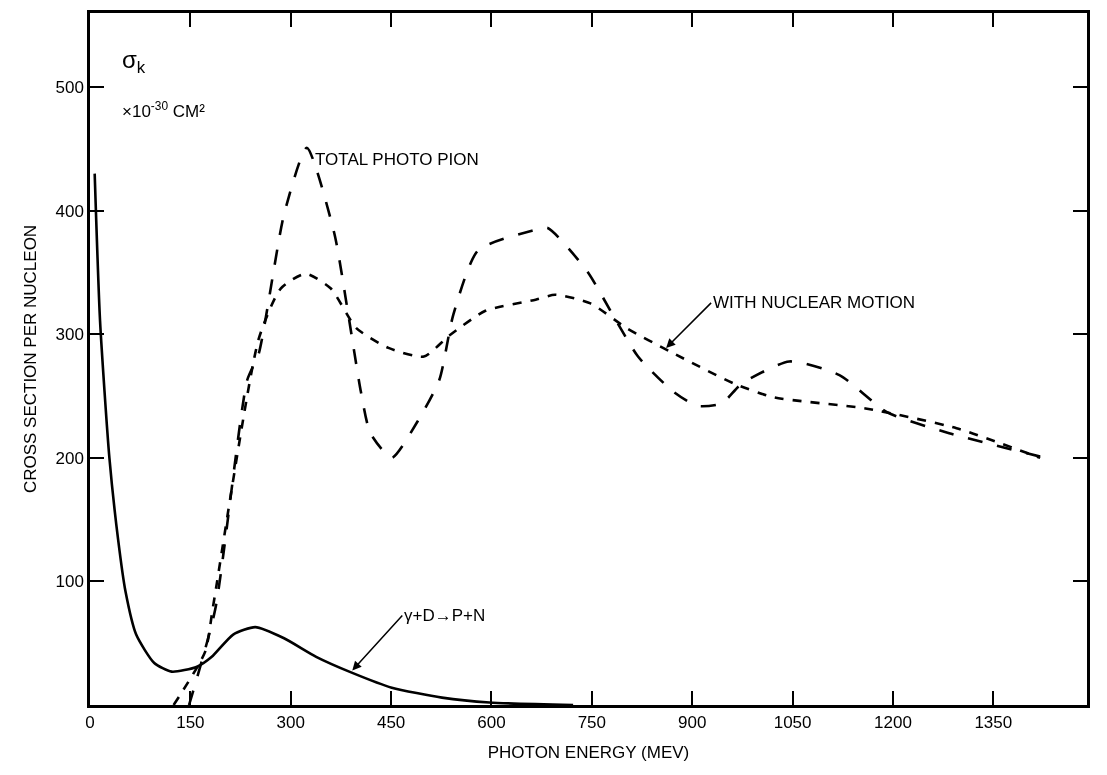 The width and height of the screenshot is (1107, 775). I want to click on y-tick-label: 400, so click(69, 211).